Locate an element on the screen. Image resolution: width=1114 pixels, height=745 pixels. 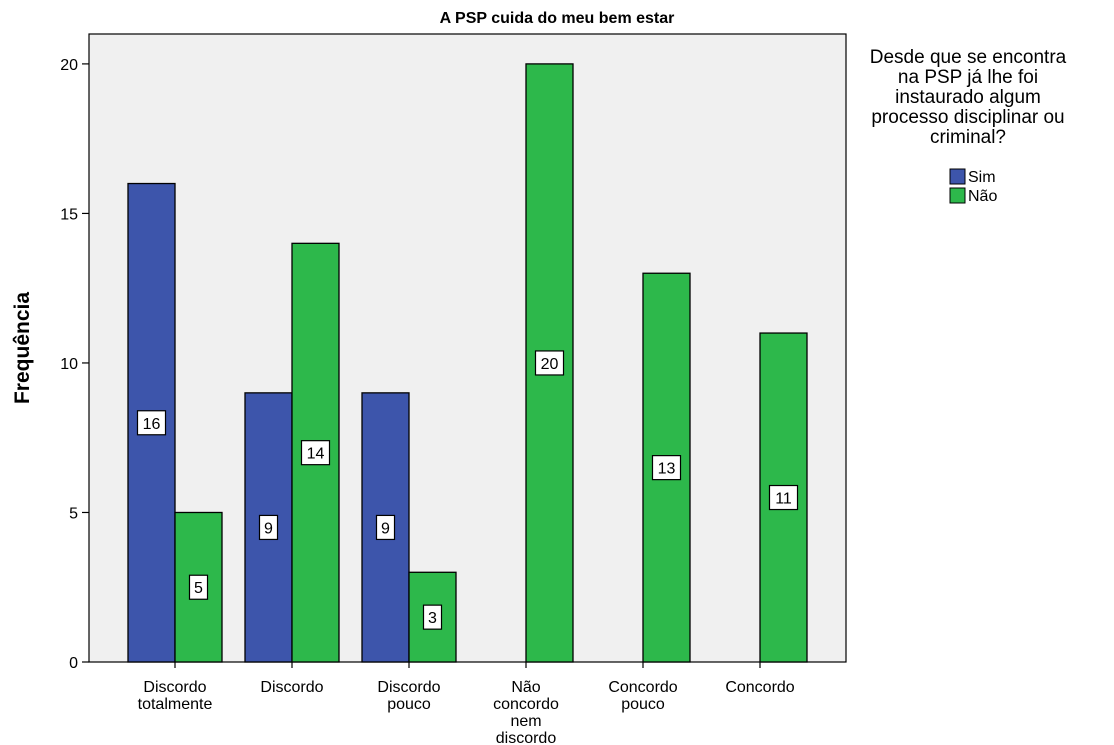
legend-swatch-não is located at coordinates (957, 195).